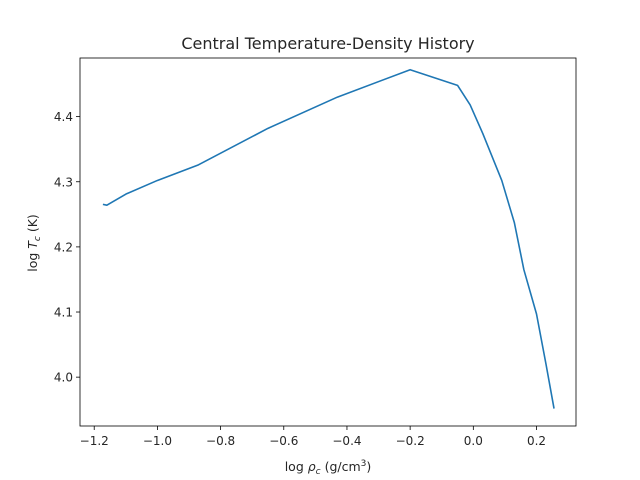 The height and width of the screenshot is (480, 640). What do you see at coordinates (318, 472) in the screenshot?
I see `x-axis-label-subscript: c` at bounding box center [318, 472].